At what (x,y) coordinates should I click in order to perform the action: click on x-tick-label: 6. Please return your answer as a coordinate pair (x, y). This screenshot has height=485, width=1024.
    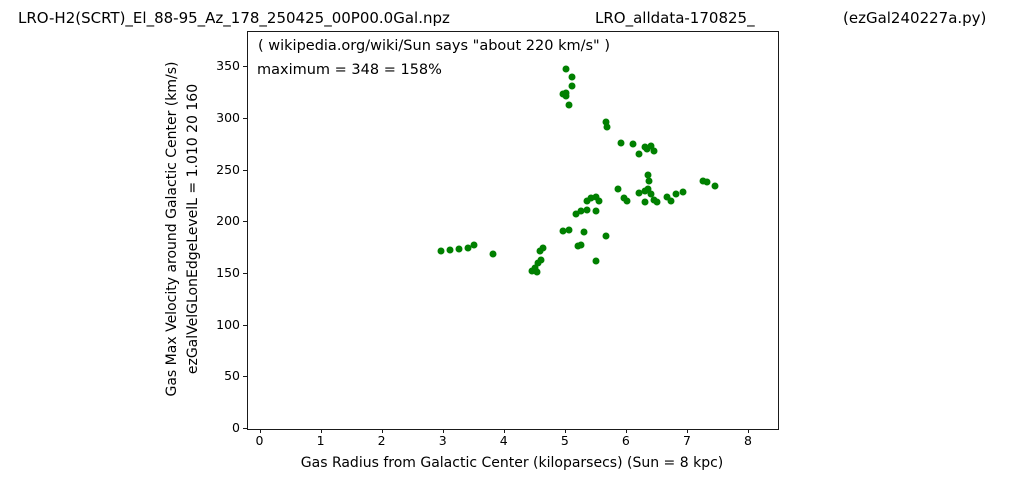
    Looking at the image, I should click on (625, 440).